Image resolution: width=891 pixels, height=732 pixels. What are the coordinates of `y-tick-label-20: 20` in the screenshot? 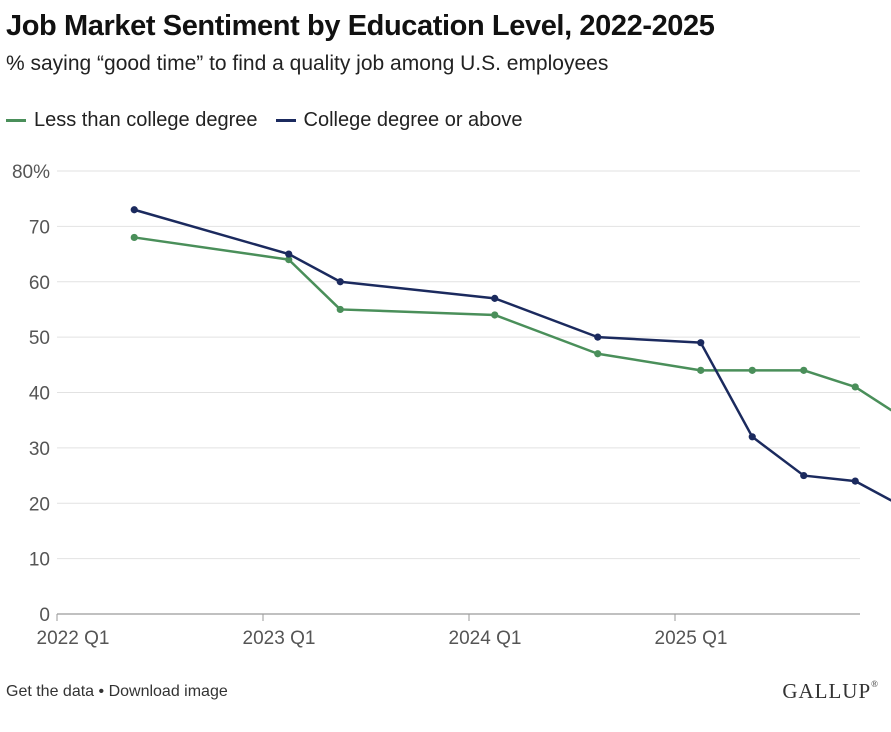 It's located at (39, 504).